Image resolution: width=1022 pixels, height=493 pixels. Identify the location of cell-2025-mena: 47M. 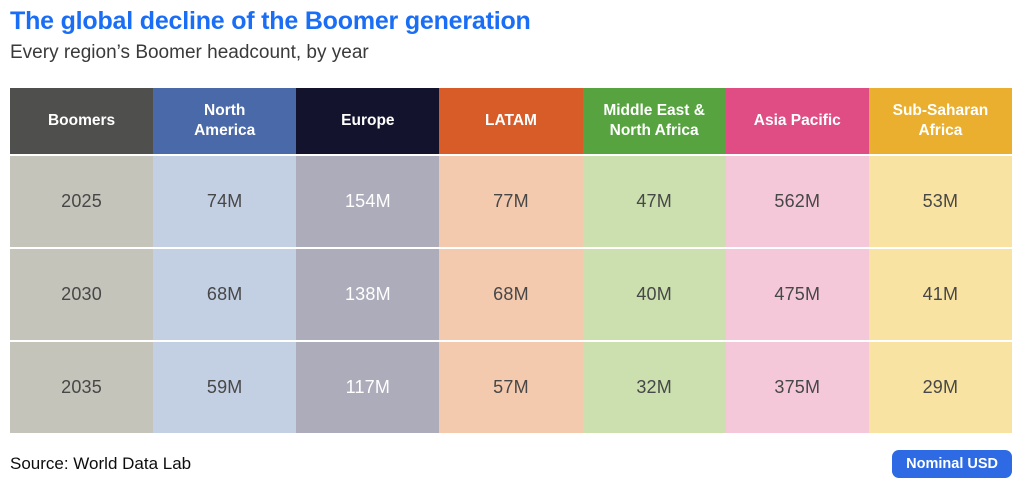
(654, 201).